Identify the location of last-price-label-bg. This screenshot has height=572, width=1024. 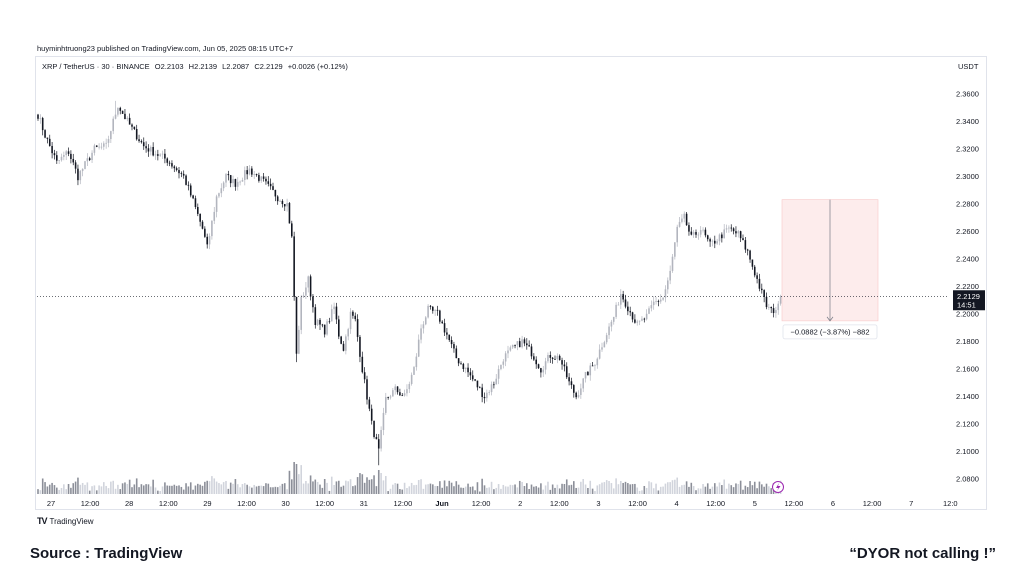
(969, 300).